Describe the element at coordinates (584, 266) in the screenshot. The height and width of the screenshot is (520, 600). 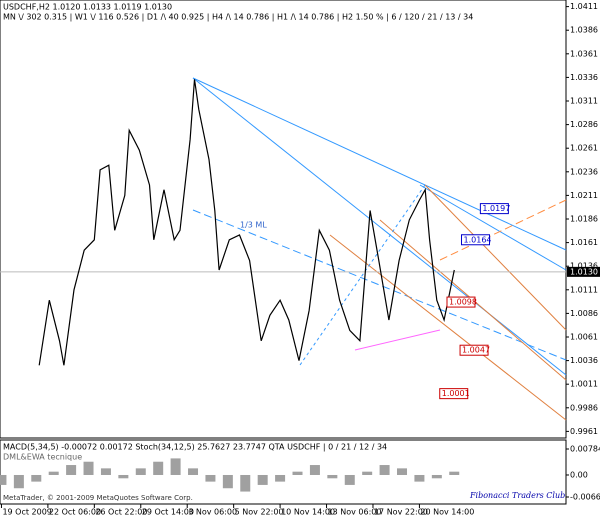
I see `y-tick-label: 1.0136` at that location.